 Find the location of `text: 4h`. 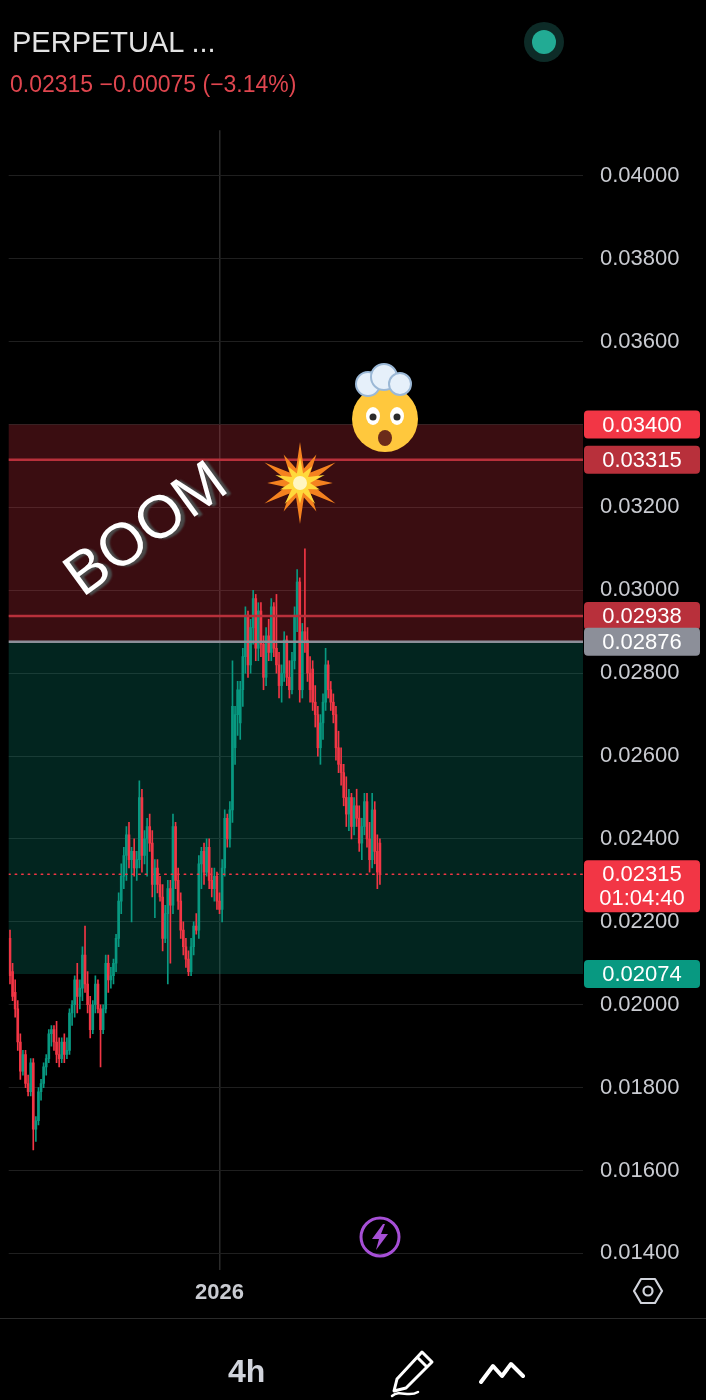

text: 4h is located at coordinates (247, 1371).